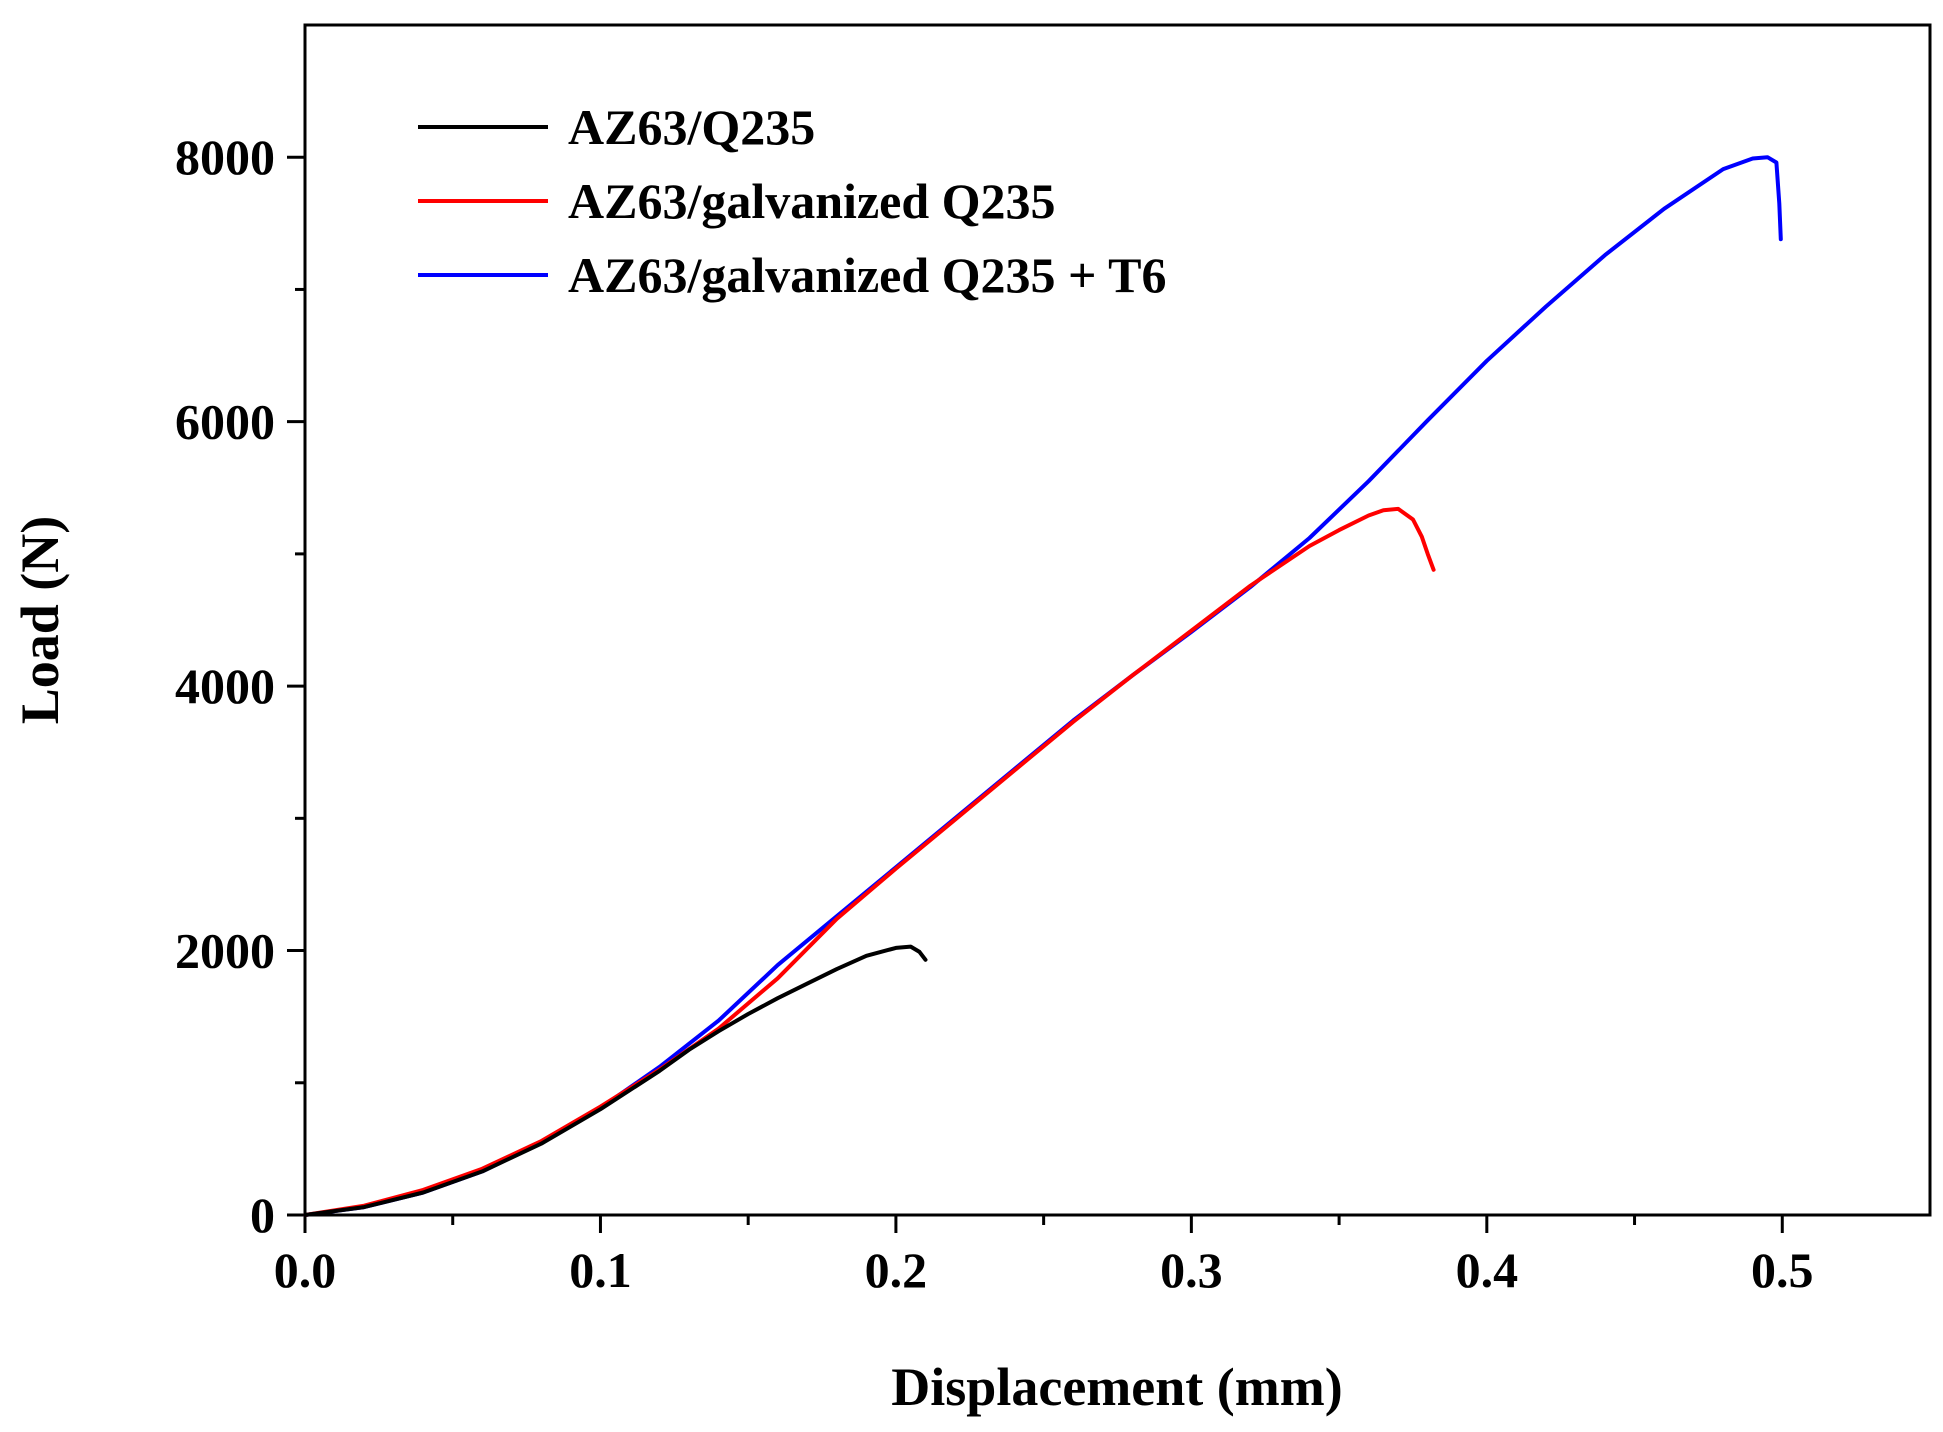 The height and width of the screenshot is (1432, 1943). Describe the element at coordinates (225, 422) in the screenshot. I see `y-tick-label: 6000` at that location.